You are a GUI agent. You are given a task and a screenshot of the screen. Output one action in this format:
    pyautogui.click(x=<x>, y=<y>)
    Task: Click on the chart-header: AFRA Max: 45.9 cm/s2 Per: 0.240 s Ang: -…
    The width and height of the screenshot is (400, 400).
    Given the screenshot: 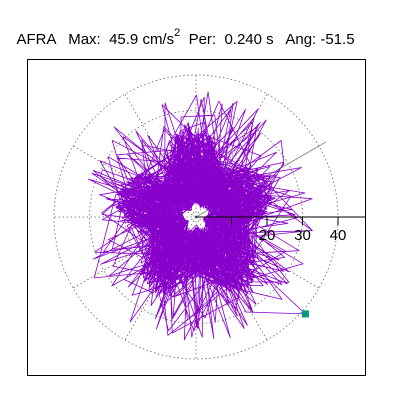 What is the action you would take?
    pyautogui.click(x=182, y=30)
    